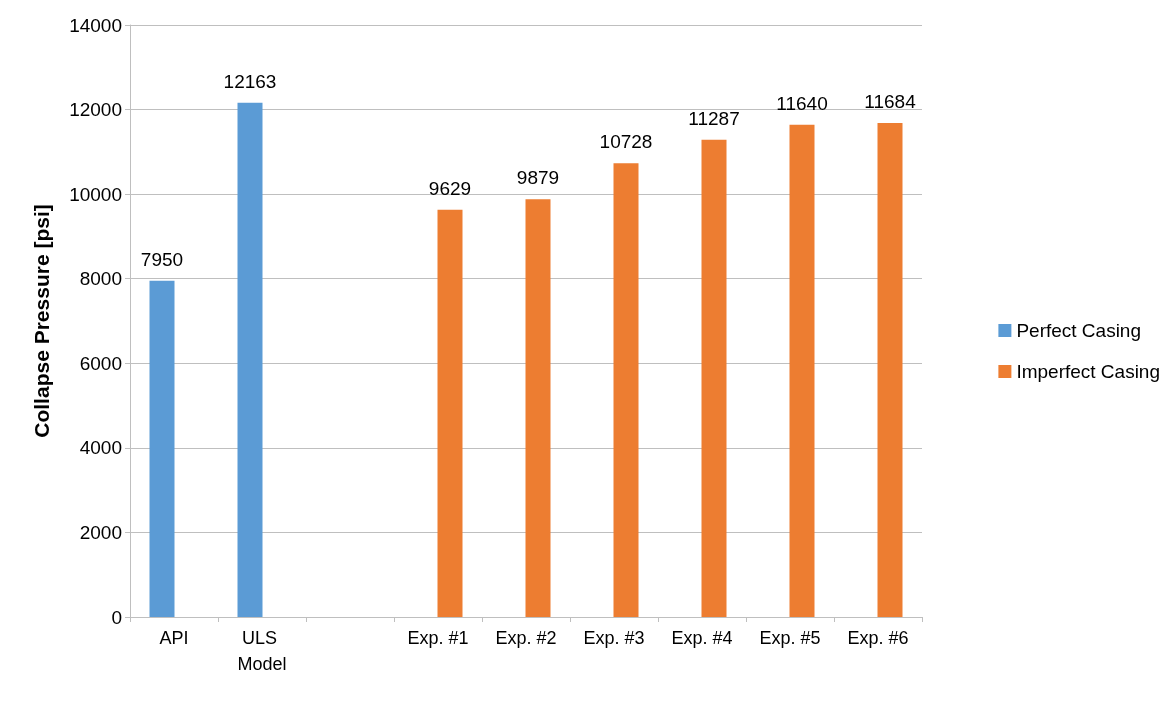 The height and width of the screenshot is (702, 1173). I want to click on data-label: 12163, so click(250, 81).